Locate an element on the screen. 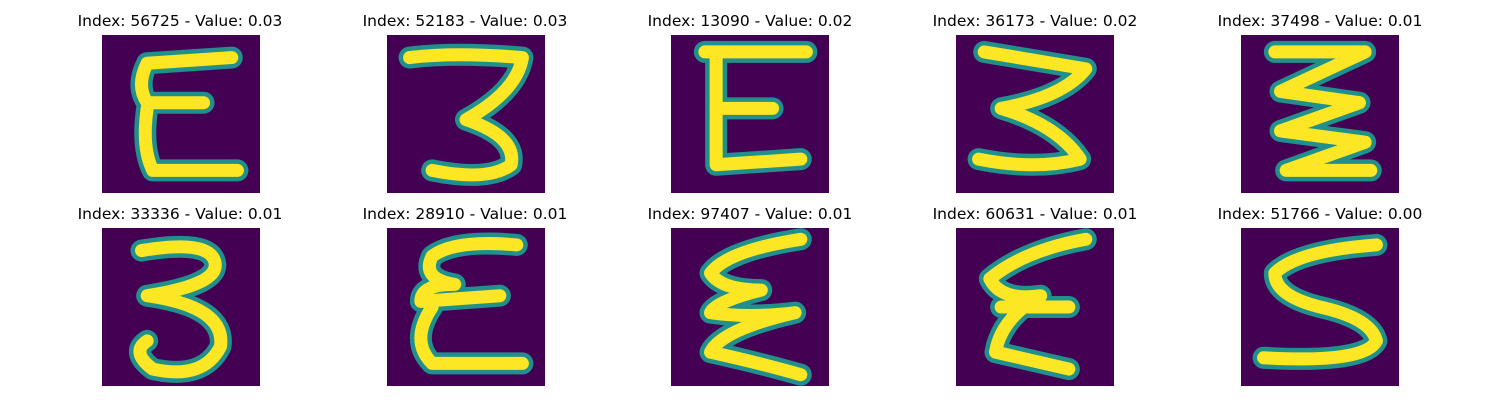  digit-image-1-svg is located at coordinates (181, 114).